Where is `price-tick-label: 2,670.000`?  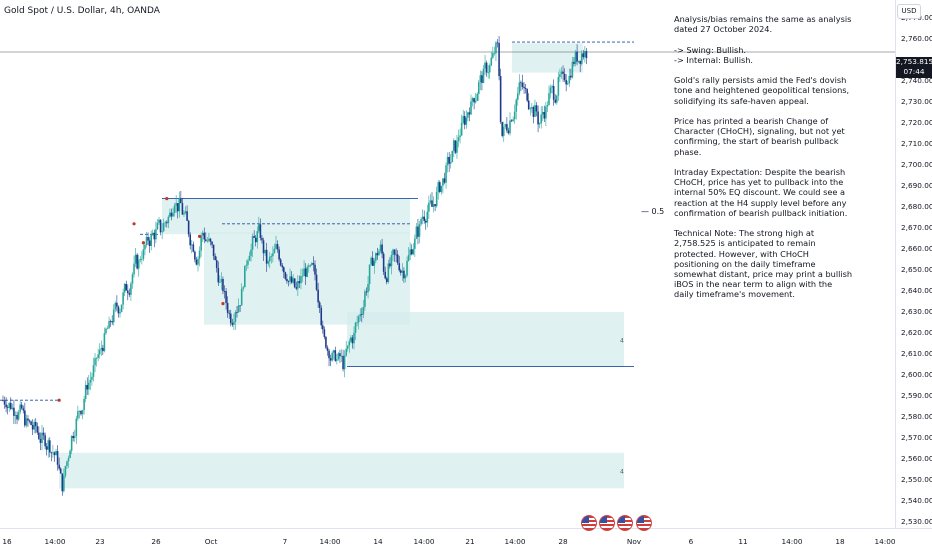
price-tick-label: 2,670.000 is located at coordinates (916, 227).